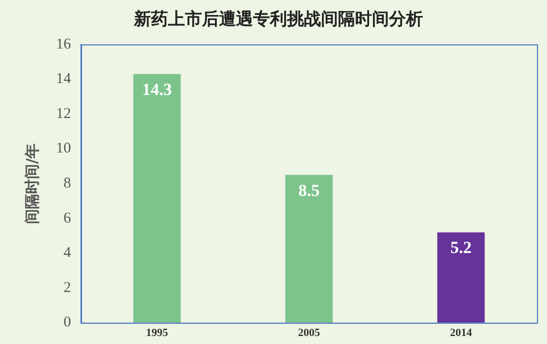 The height and width of the screenshot is (344, 547). What do you see at coordinates (63, 148) in the screenshot?
I see `y-tick-label: 10` at bounding box center [63, 148].